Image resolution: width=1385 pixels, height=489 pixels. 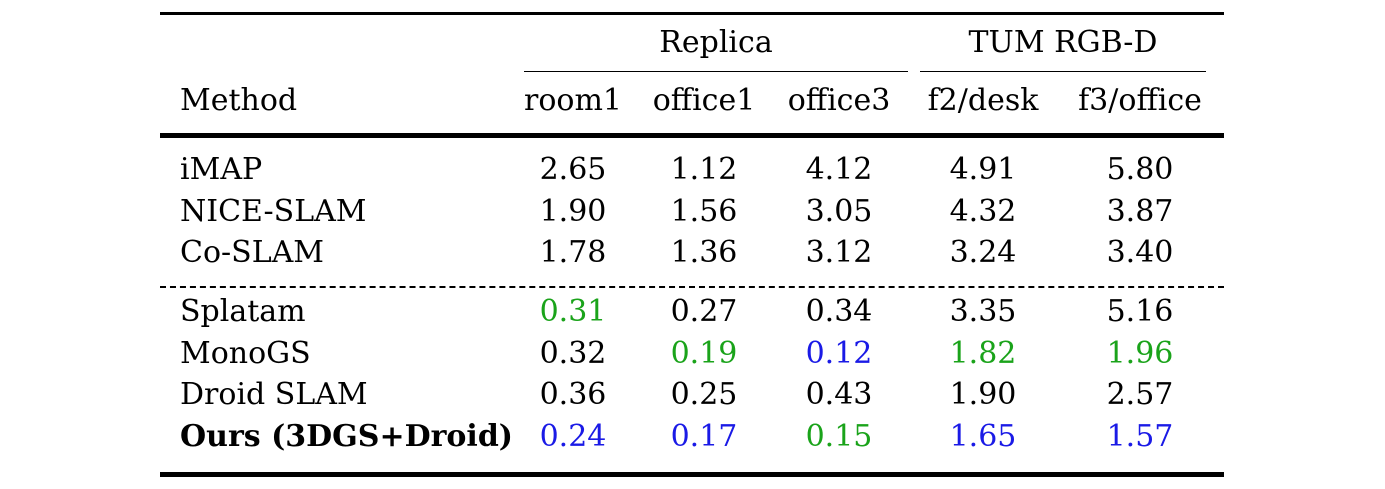 I want to click on table-cell: 1.65, so click(x=983, y=436).